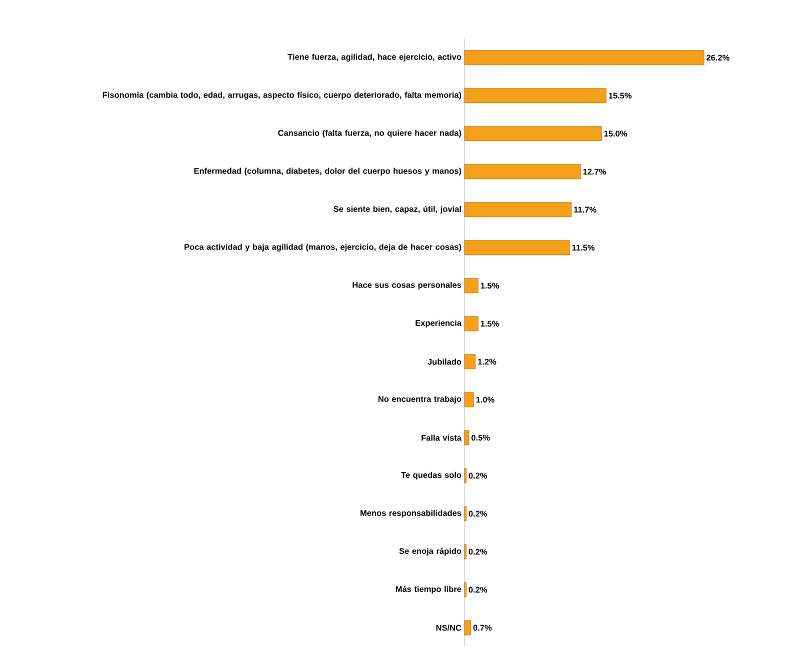 The image size is (800, 647). Describe the element at coordinates (449, 627) in the screenshot. I see `y-tick-label: NS/NC` at that location.